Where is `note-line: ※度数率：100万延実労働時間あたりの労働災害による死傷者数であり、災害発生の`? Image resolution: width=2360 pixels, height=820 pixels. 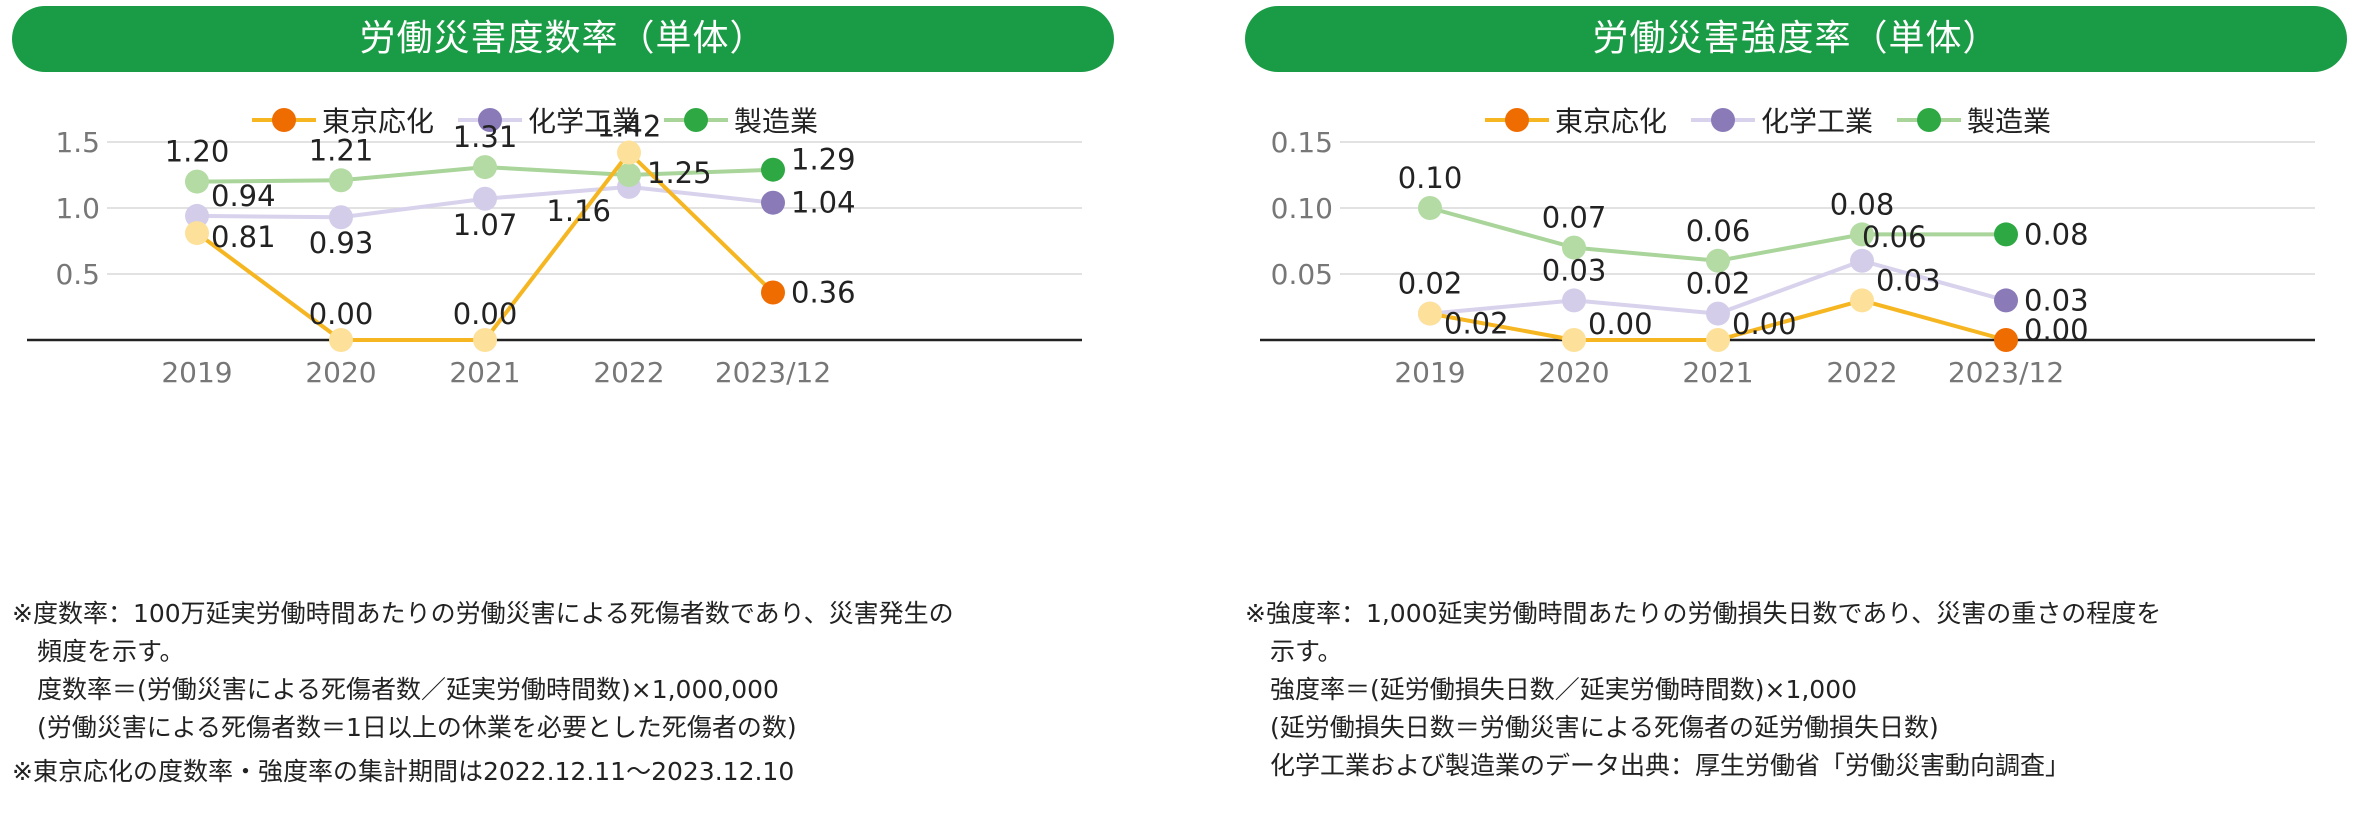
note-line: ※度数率：100万延実労働時間あたりの労働災害による死傷者数であり、災害発生の is located at coordinates (483, 613).